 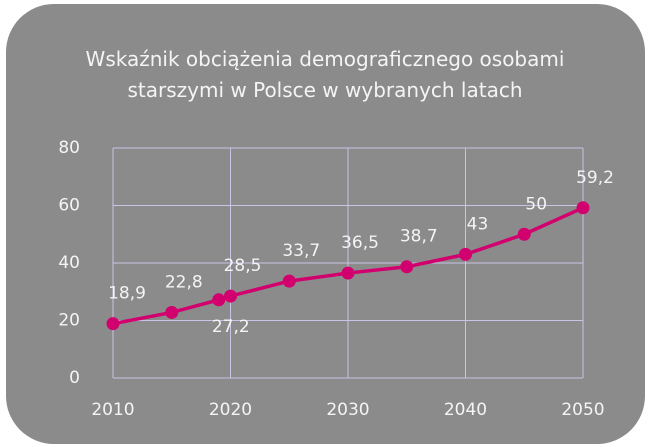 What do you see at coordinates (69, 321) in the screenshot?
I see `y-tick-label: 20` at bounding box center [69, 321].